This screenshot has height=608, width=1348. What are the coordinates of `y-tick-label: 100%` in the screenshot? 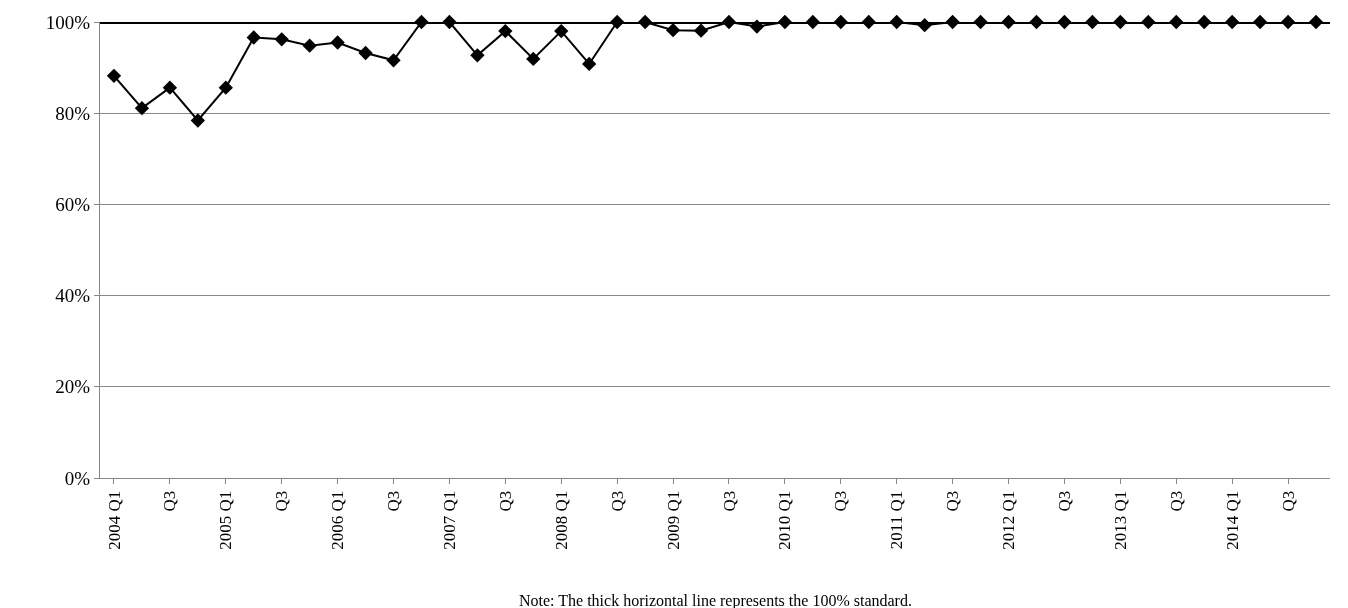 It's located at (68, 22).